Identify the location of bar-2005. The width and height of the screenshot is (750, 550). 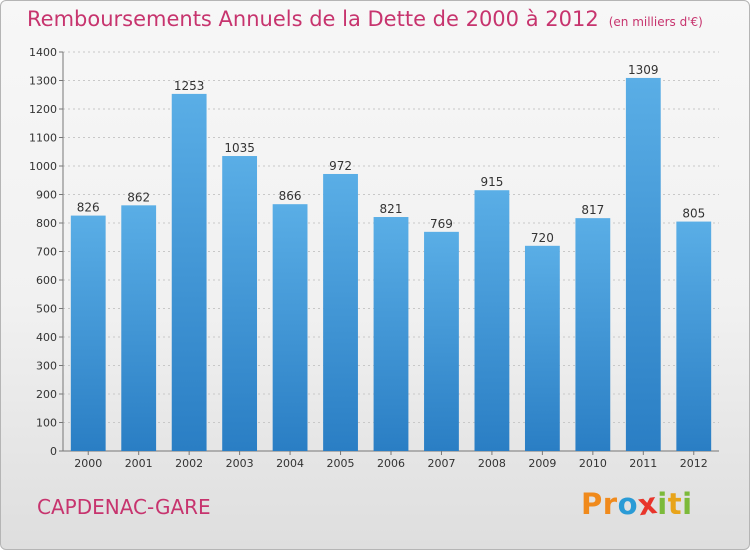
(340, 312).